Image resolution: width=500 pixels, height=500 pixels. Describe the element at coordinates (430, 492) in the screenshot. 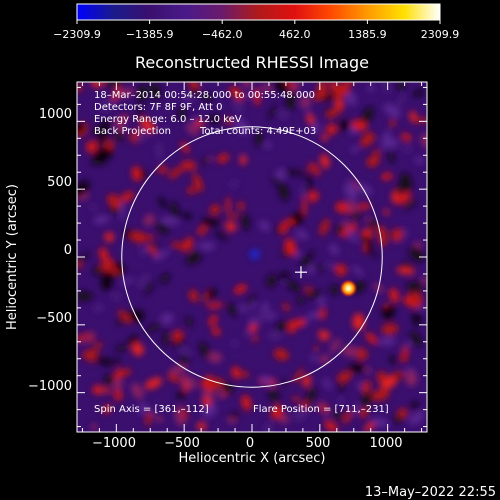

I see `footer-date: 13–May–2022 22:55` at that location.